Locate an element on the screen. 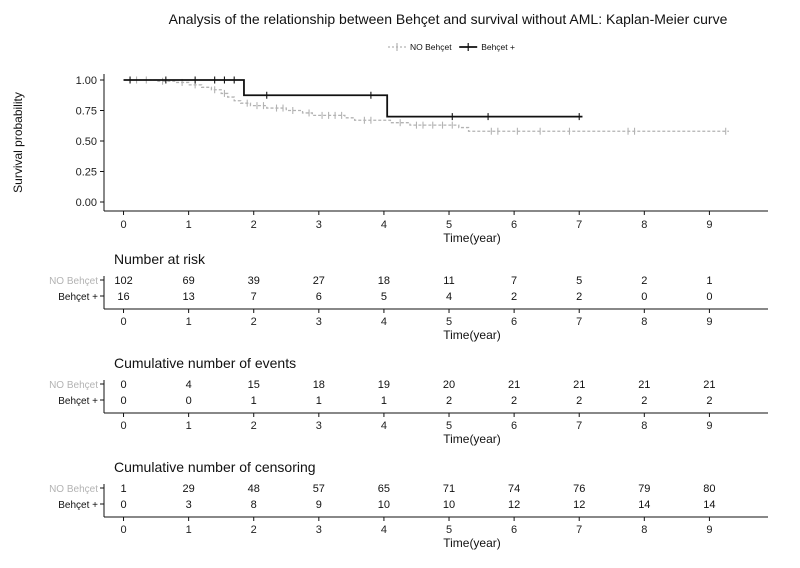 Image resolution: width=800 pixels, height=568 pixels. table-cell-2-1-9: 2 is located at coordinates (709, 401).